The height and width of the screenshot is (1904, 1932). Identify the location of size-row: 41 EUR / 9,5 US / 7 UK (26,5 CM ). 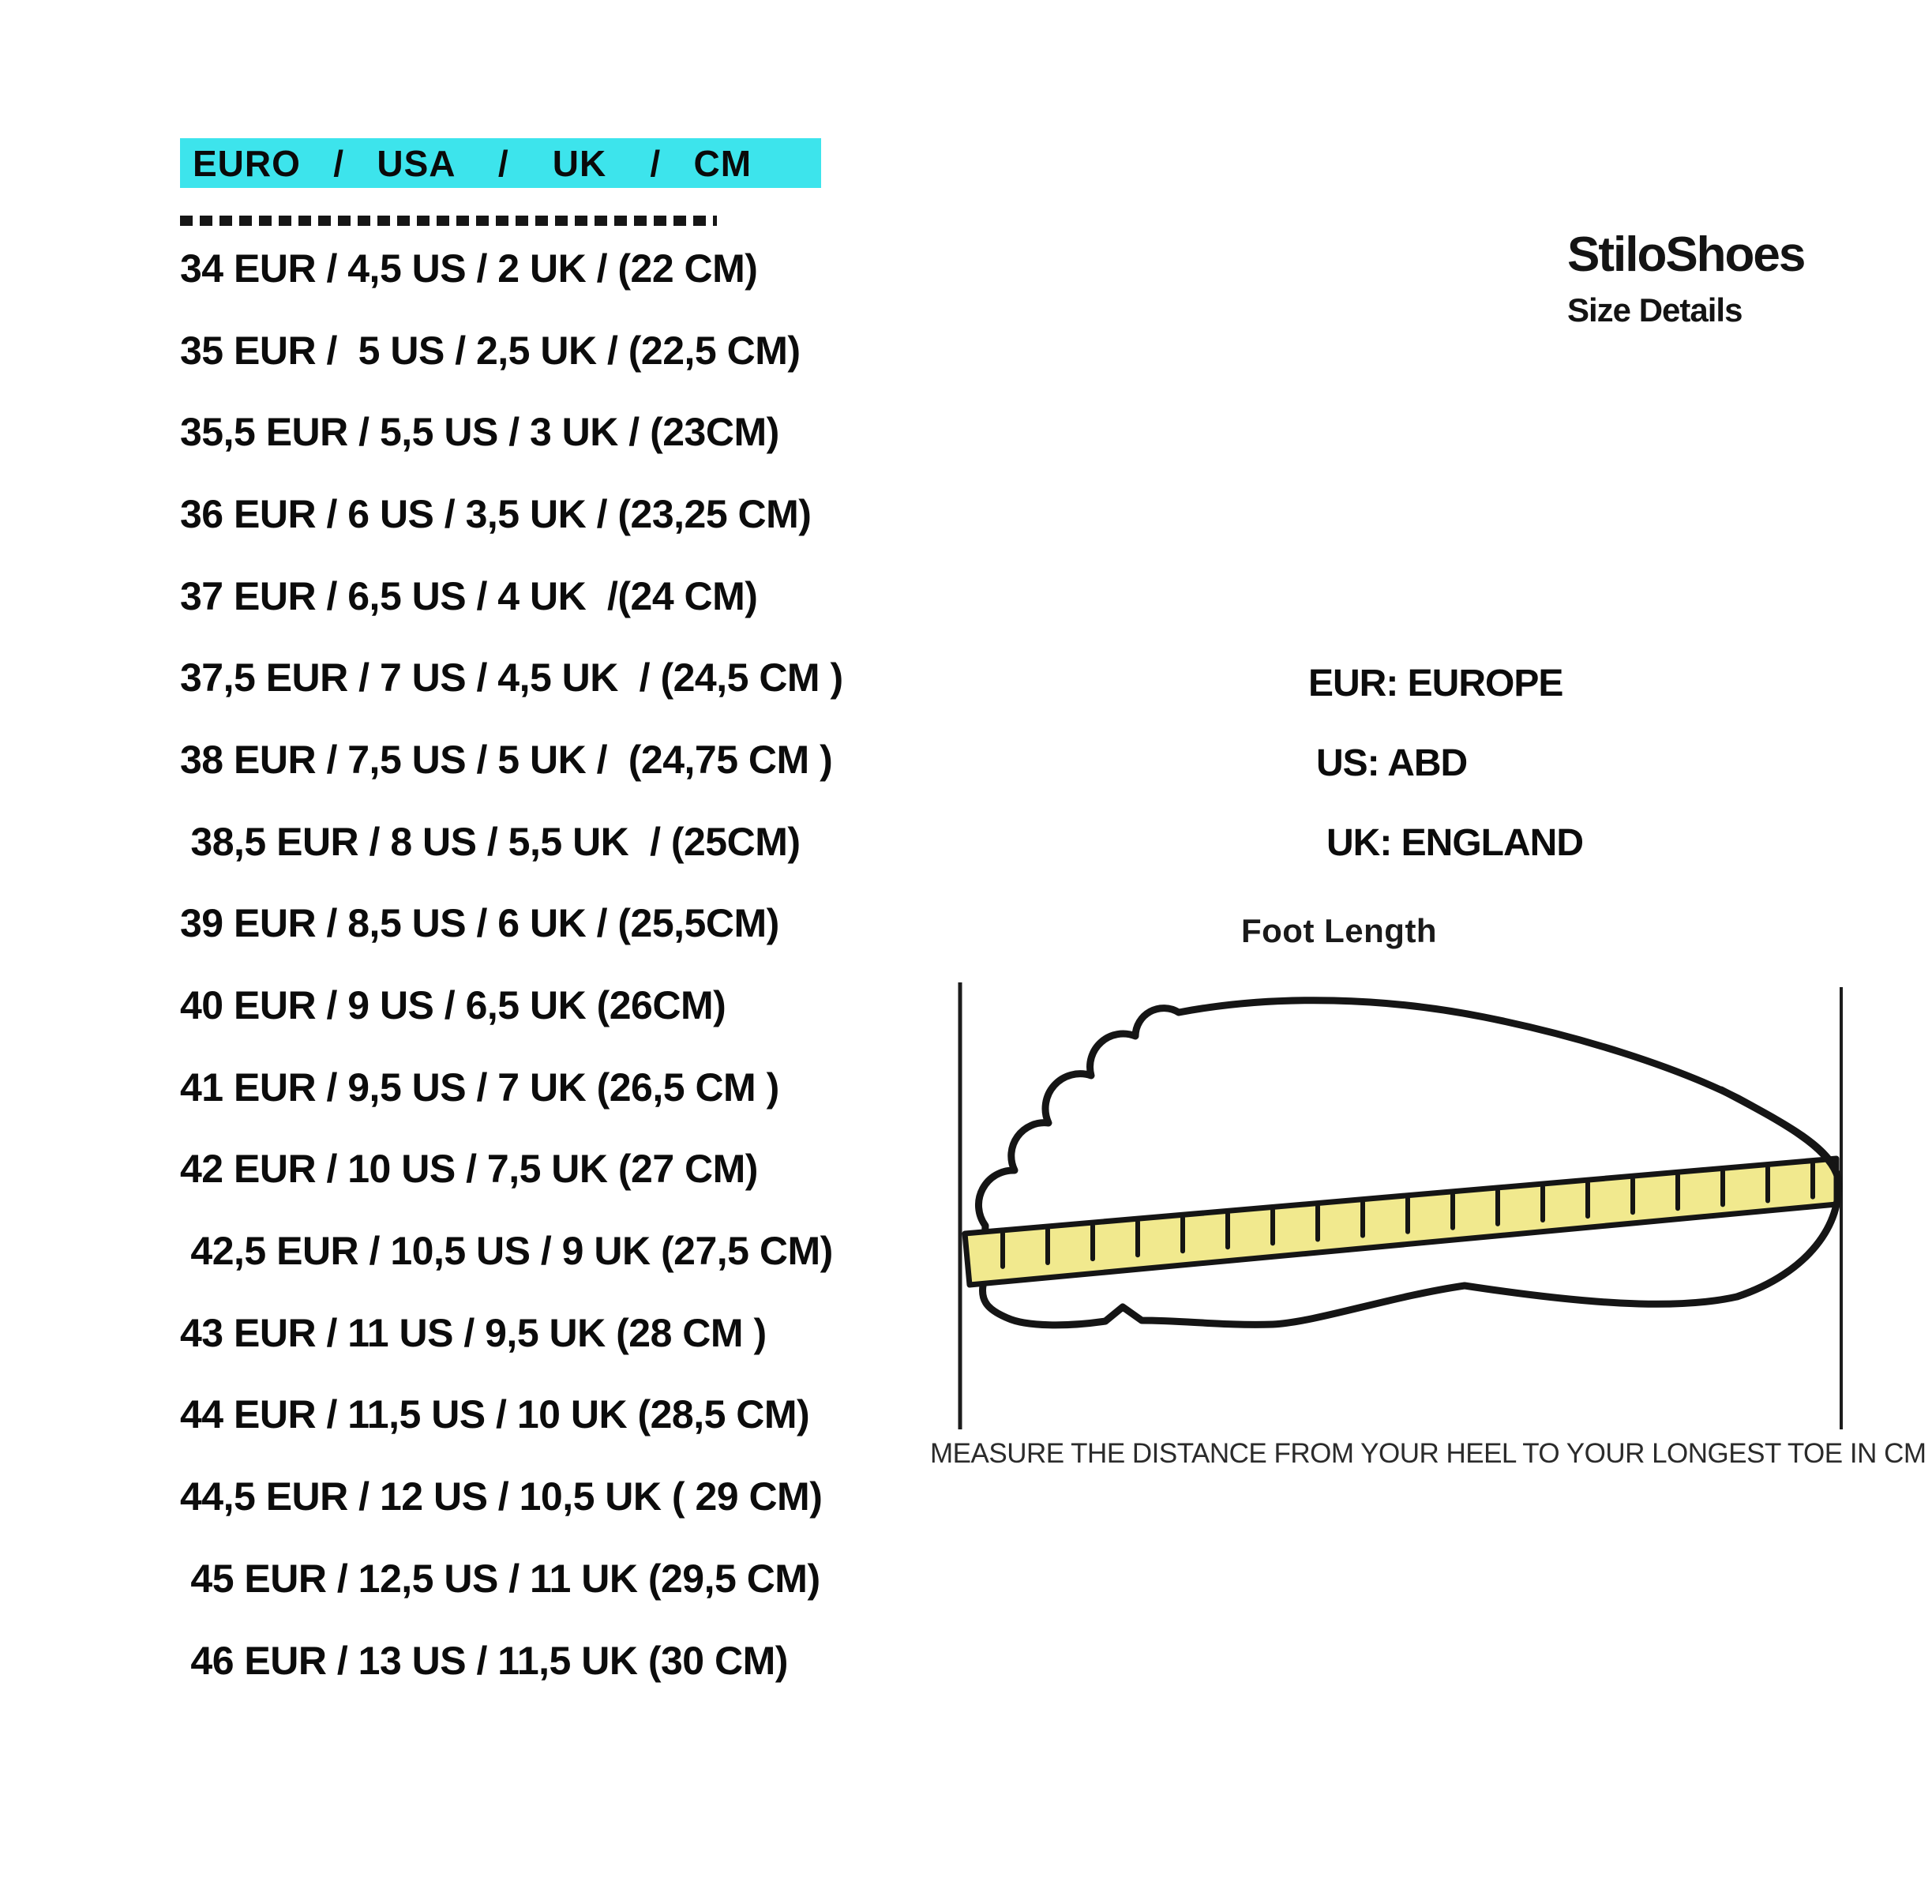
(479, 1087).